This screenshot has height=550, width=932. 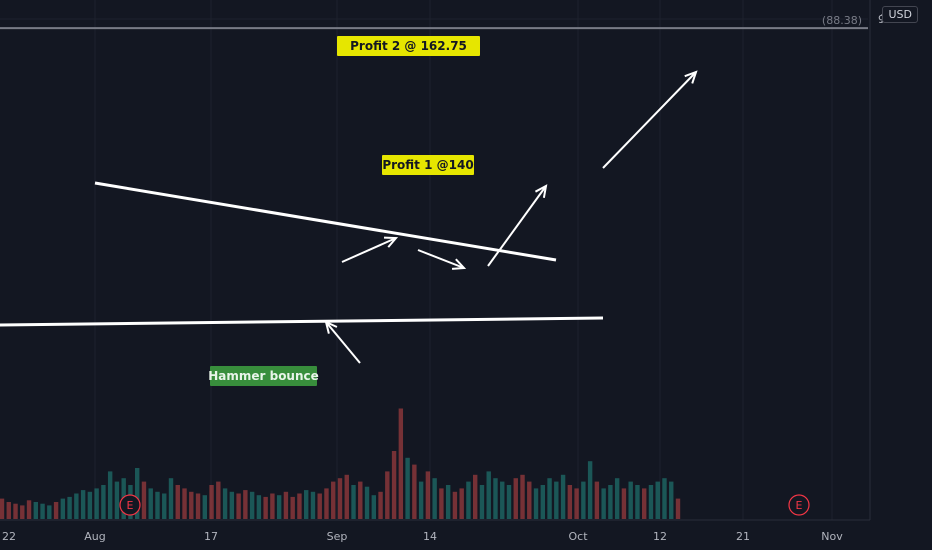 What do you see at coordinates (743, 536) in the screenshot?
I see `x-tick-label: 21` at bounding box center [743, 536].